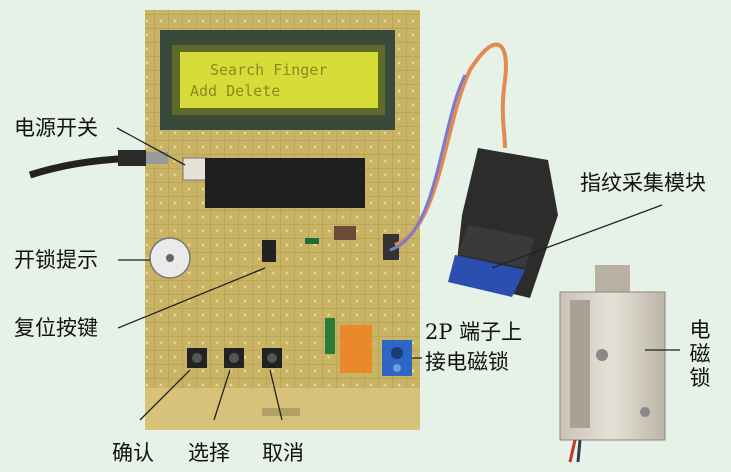  I want to click on label-cancel: 取消, so click(283, 453).